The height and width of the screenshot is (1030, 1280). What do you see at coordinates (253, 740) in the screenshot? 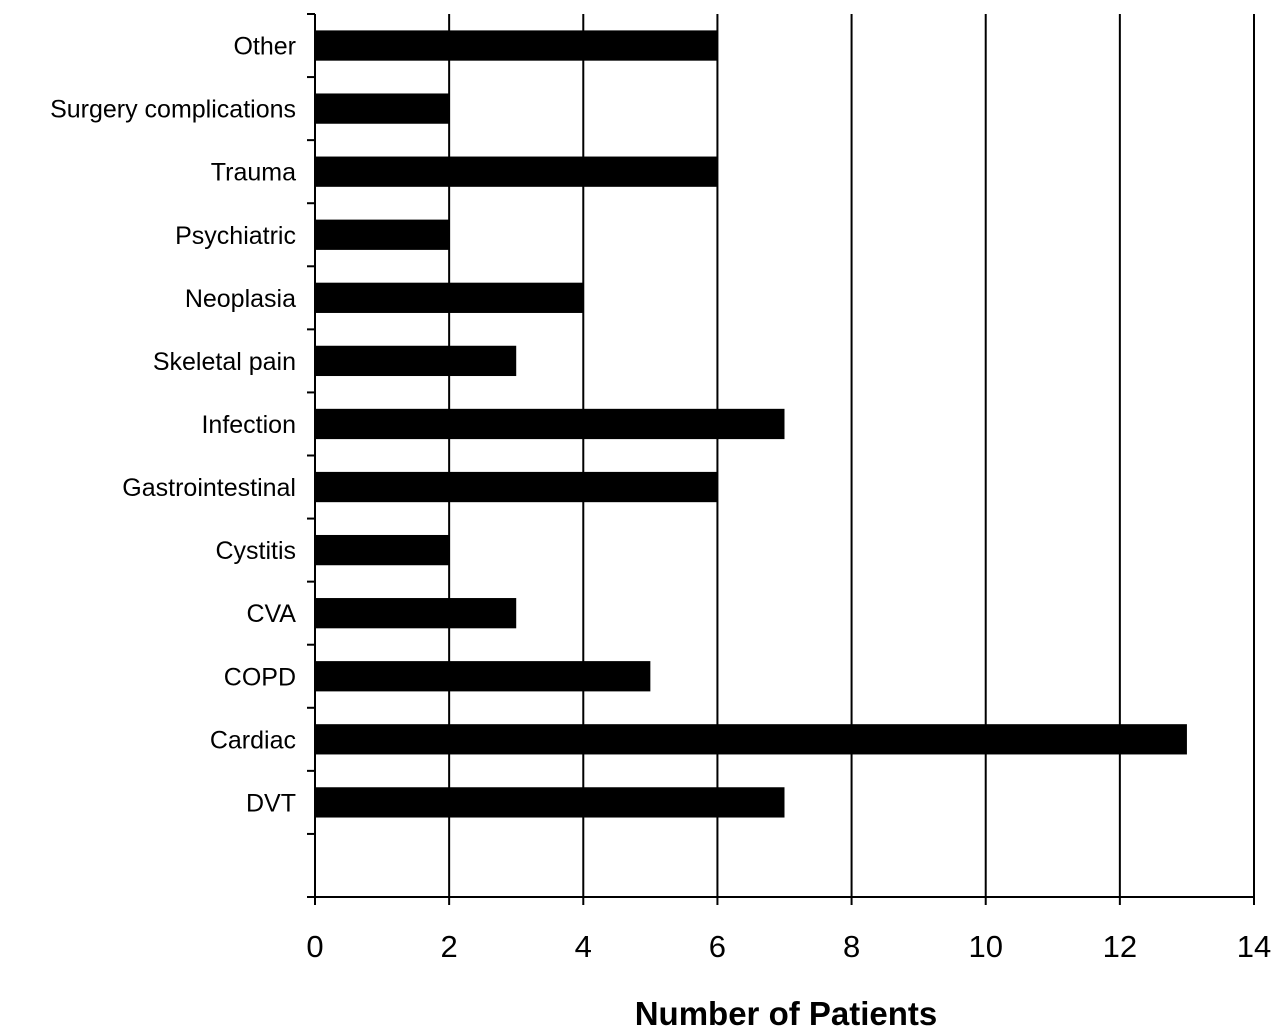
I see `category-label: Cardiac` at bounding box center [253, 740].